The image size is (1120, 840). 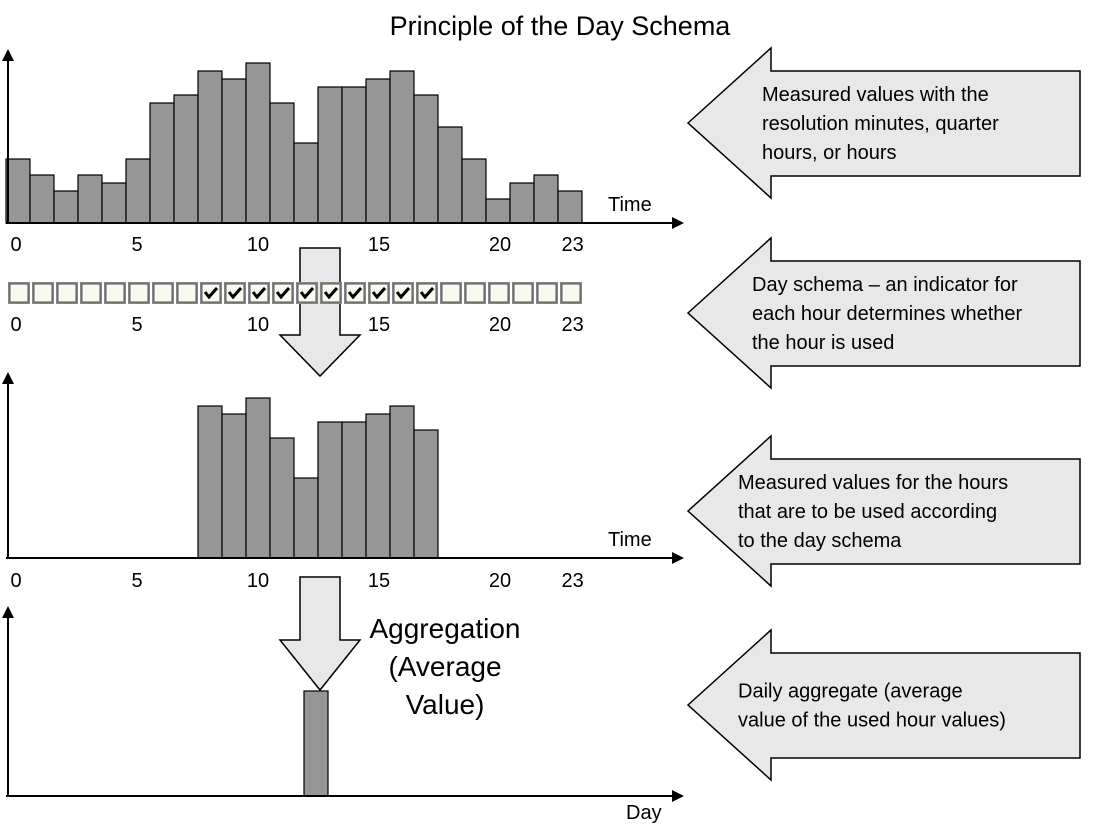 I want to click on hourly-values-chart, so click(x=294, y=143).